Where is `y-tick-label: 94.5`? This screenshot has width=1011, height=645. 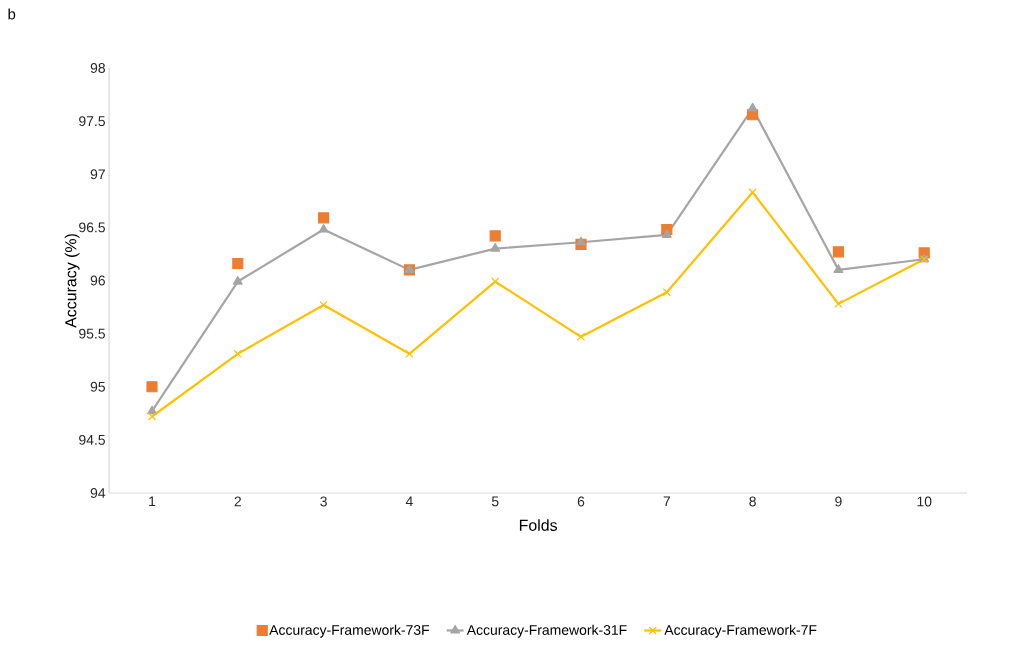 y-tick-label: 94.5 is located at coordinates (92, 439).